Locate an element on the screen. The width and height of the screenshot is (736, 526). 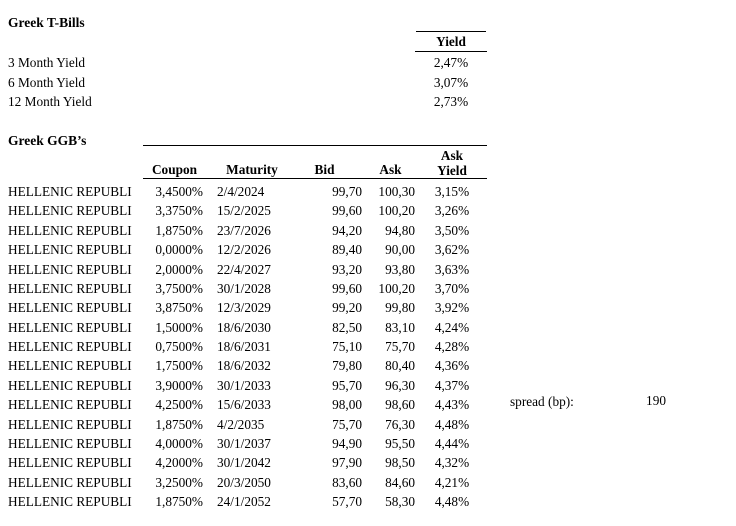
ggb-cell-maturity: 30/1/2042 is located at coordinates (244, 463).